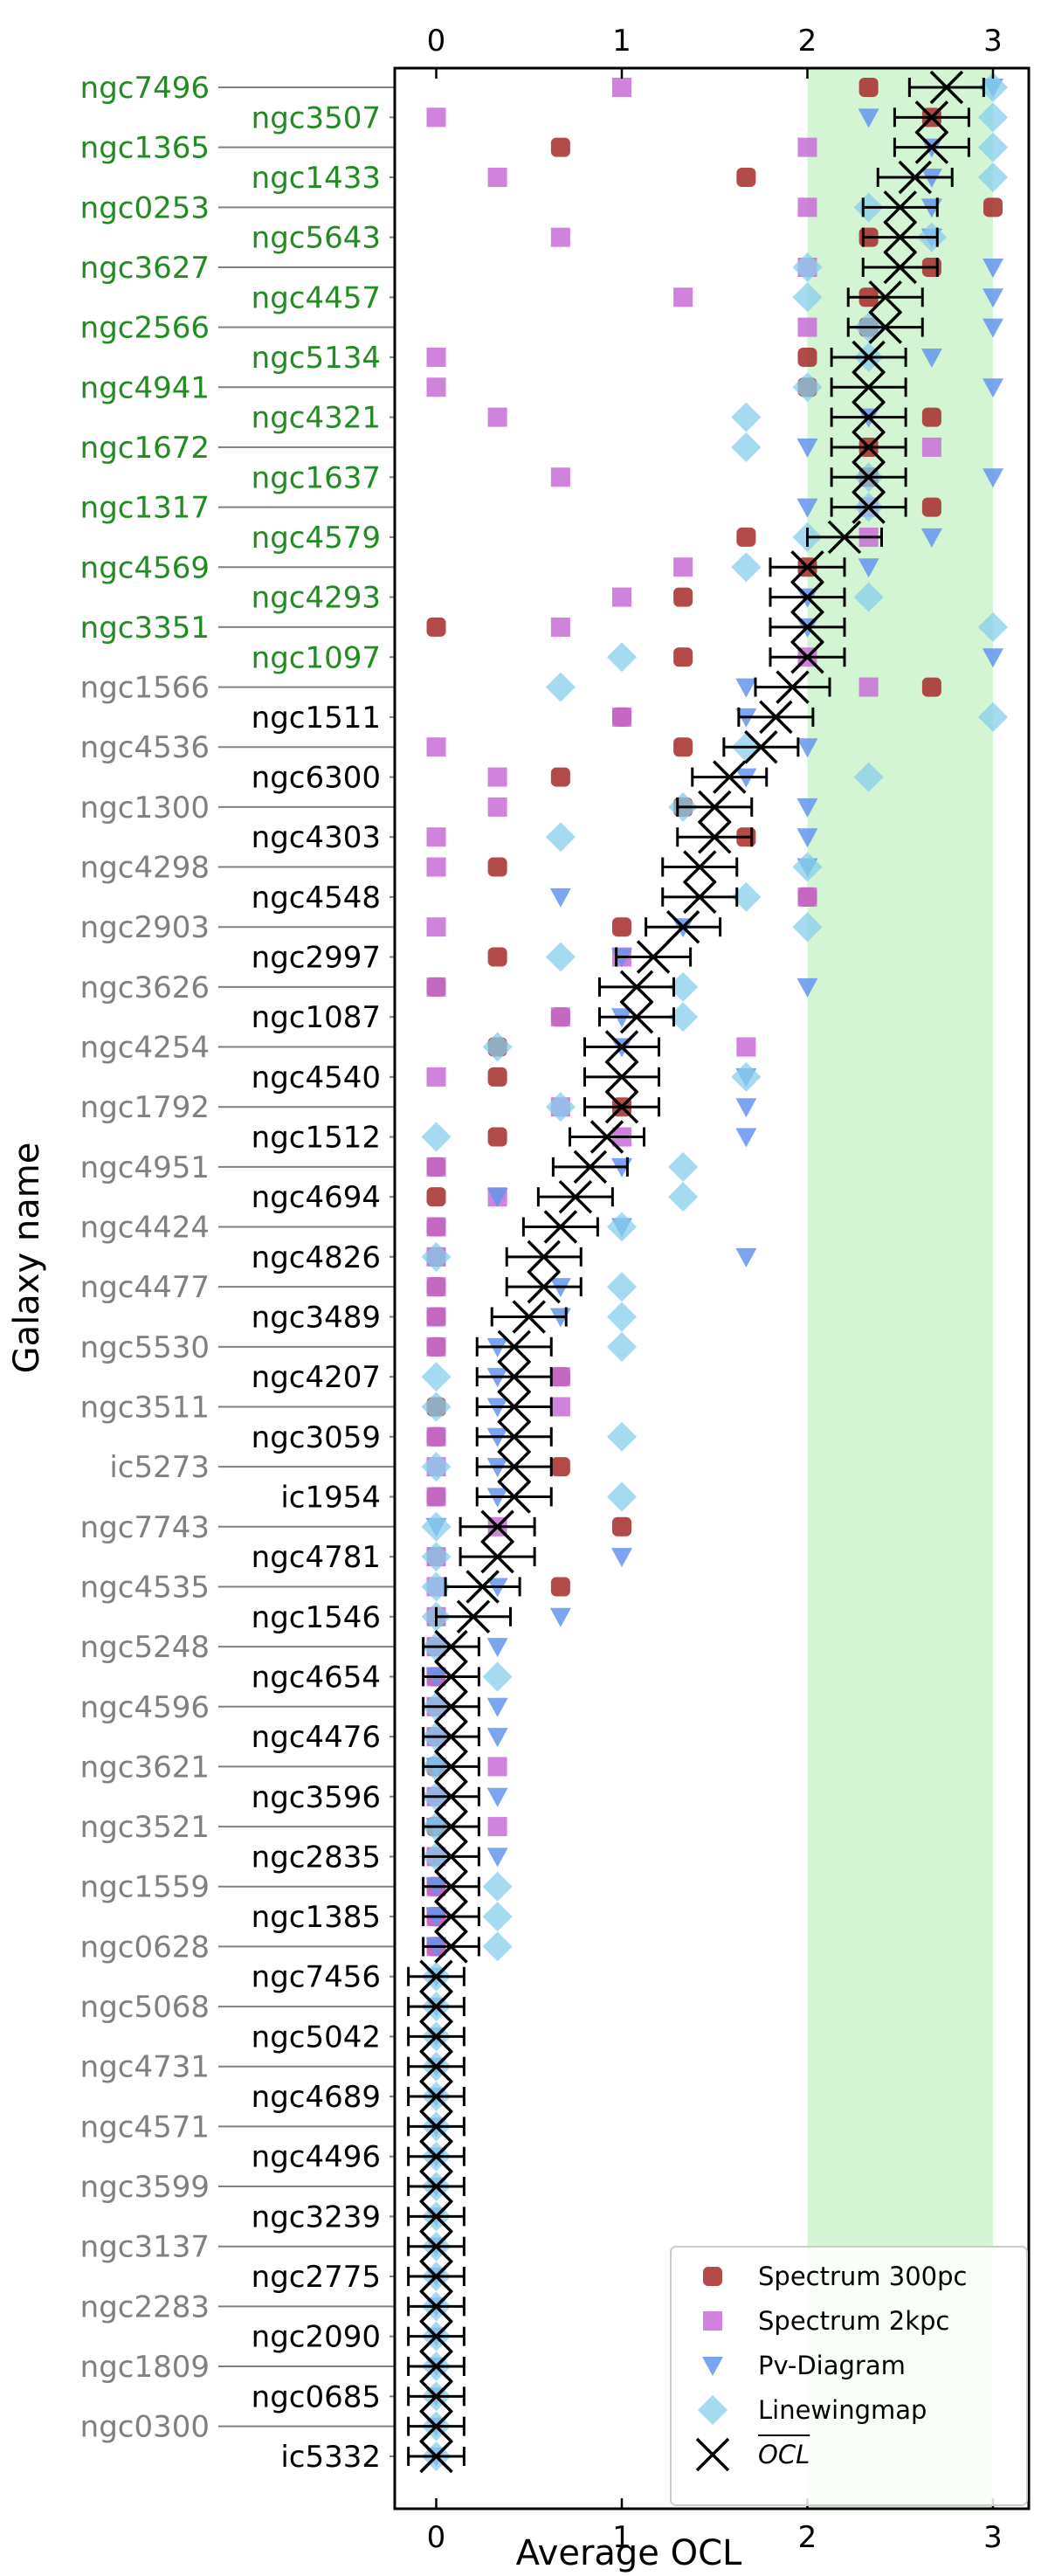 This screenshot has width=1048, height=2576. What do you see at coordinates (832, 2365) in the screenshot?
I see `legend-label: Pv-Diagram` at bounding box center [832, 2365].